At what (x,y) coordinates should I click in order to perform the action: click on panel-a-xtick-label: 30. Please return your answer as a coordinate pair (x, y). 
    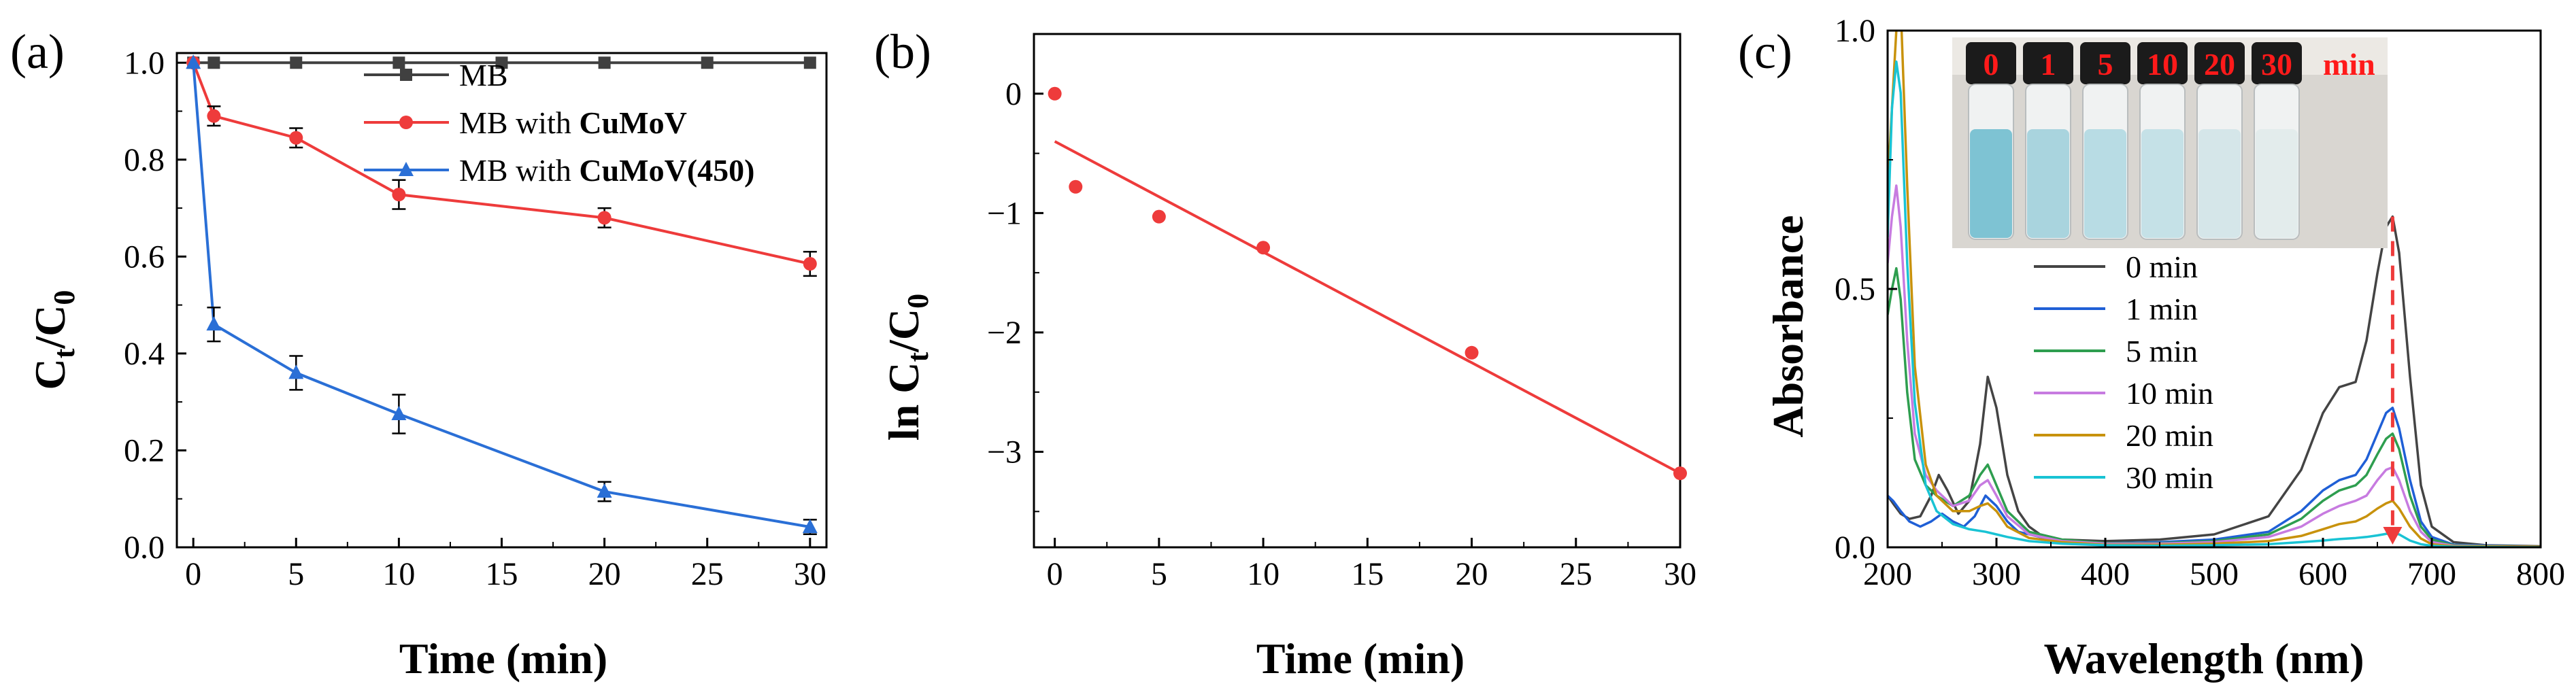
    Looking at the image, I should click on (810, 574).